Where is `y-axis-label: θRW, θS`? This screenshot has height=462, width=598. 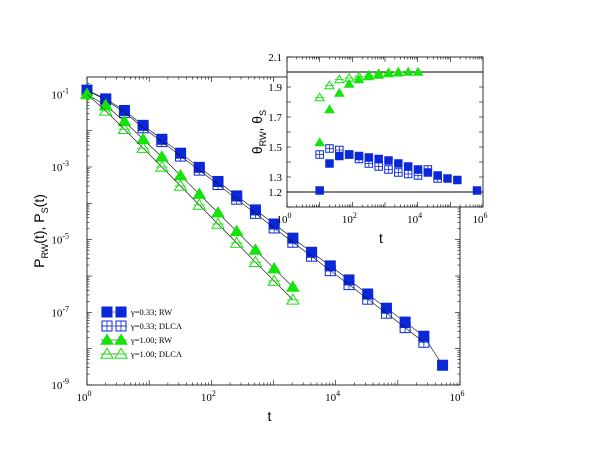 y-axis-label: θRW, θS is located at coordinates (258, 132).